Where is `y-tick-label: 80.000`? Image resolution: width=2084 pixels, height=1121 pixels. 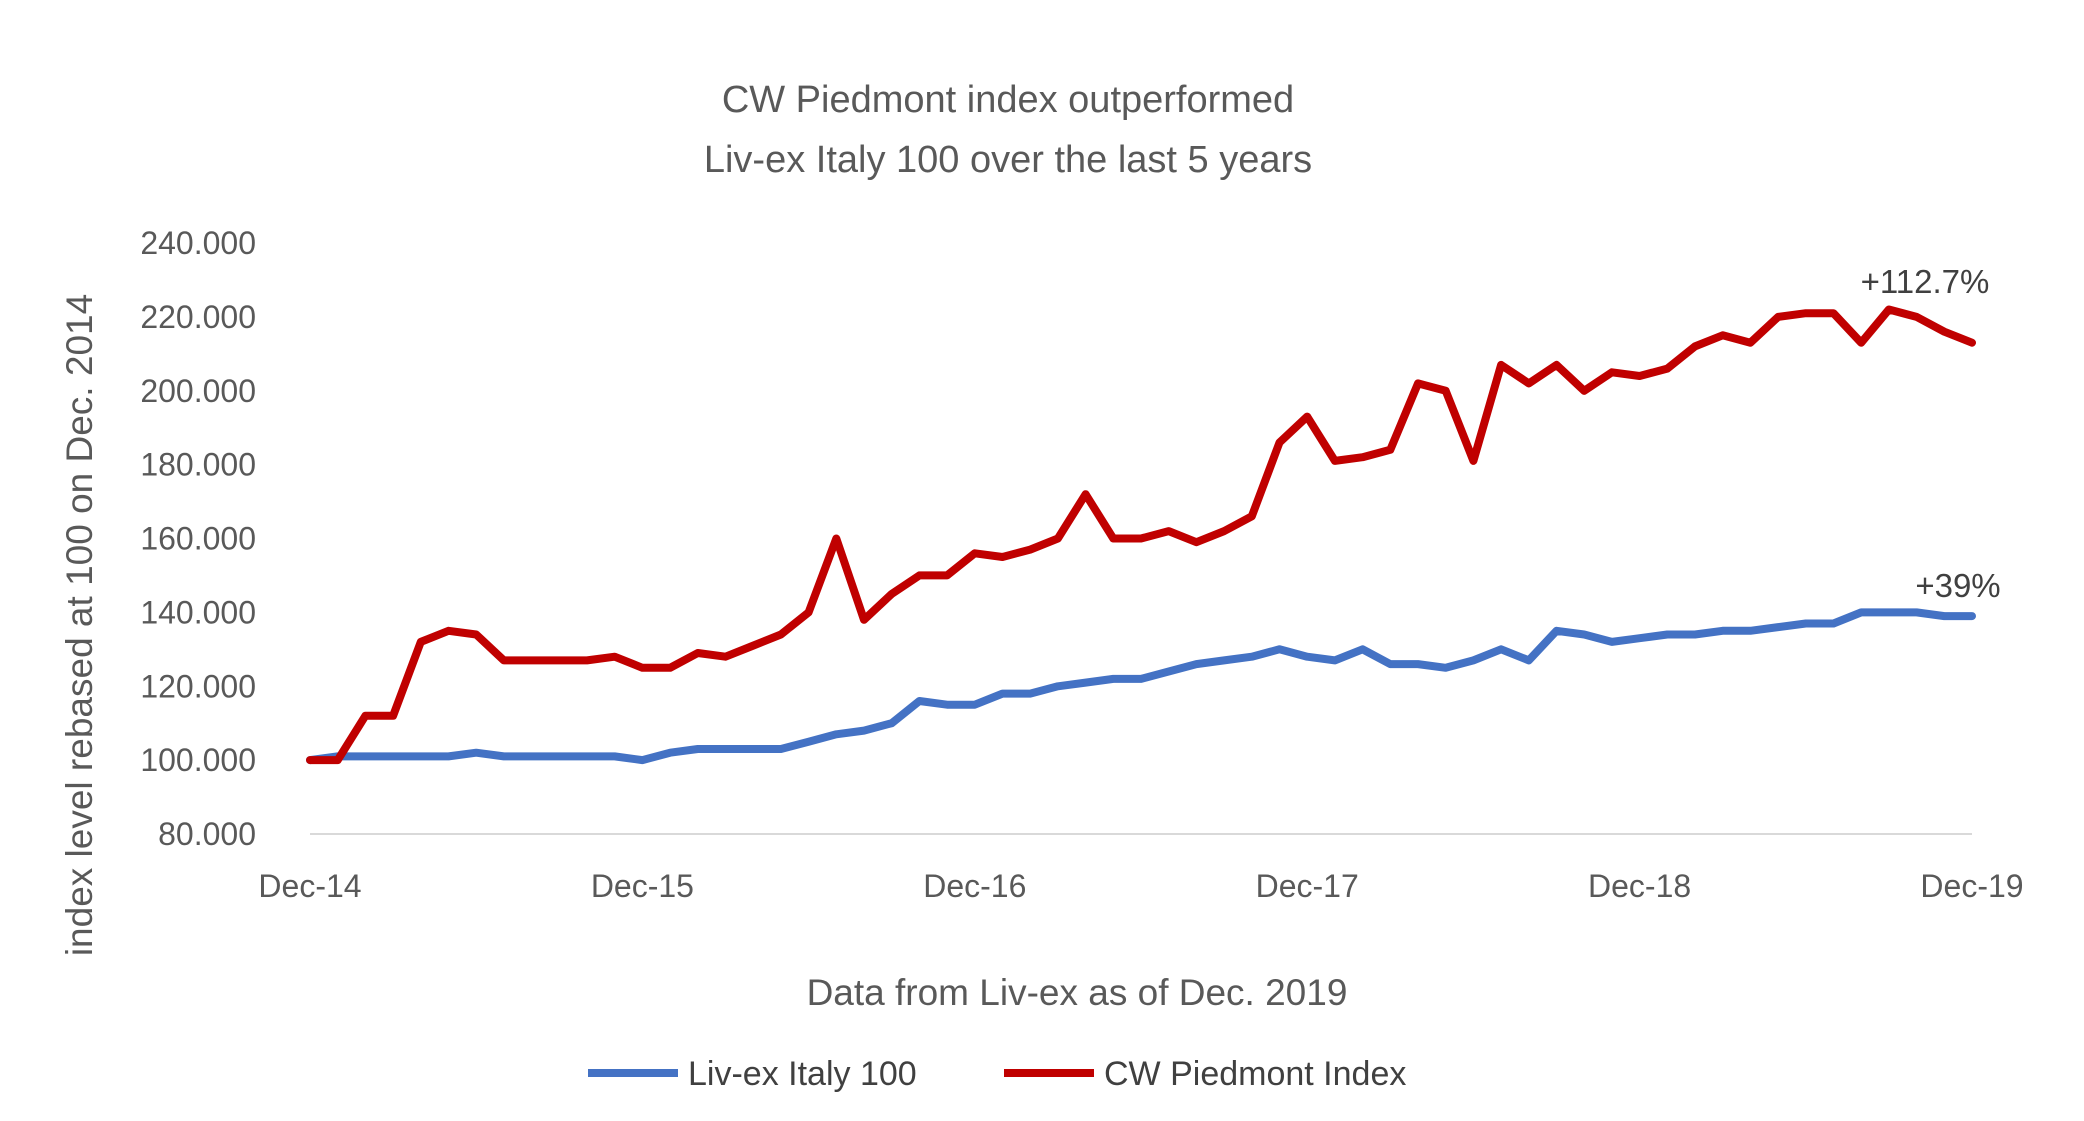
y-tick-label: 80.000 is located at coordinates (207, 834).